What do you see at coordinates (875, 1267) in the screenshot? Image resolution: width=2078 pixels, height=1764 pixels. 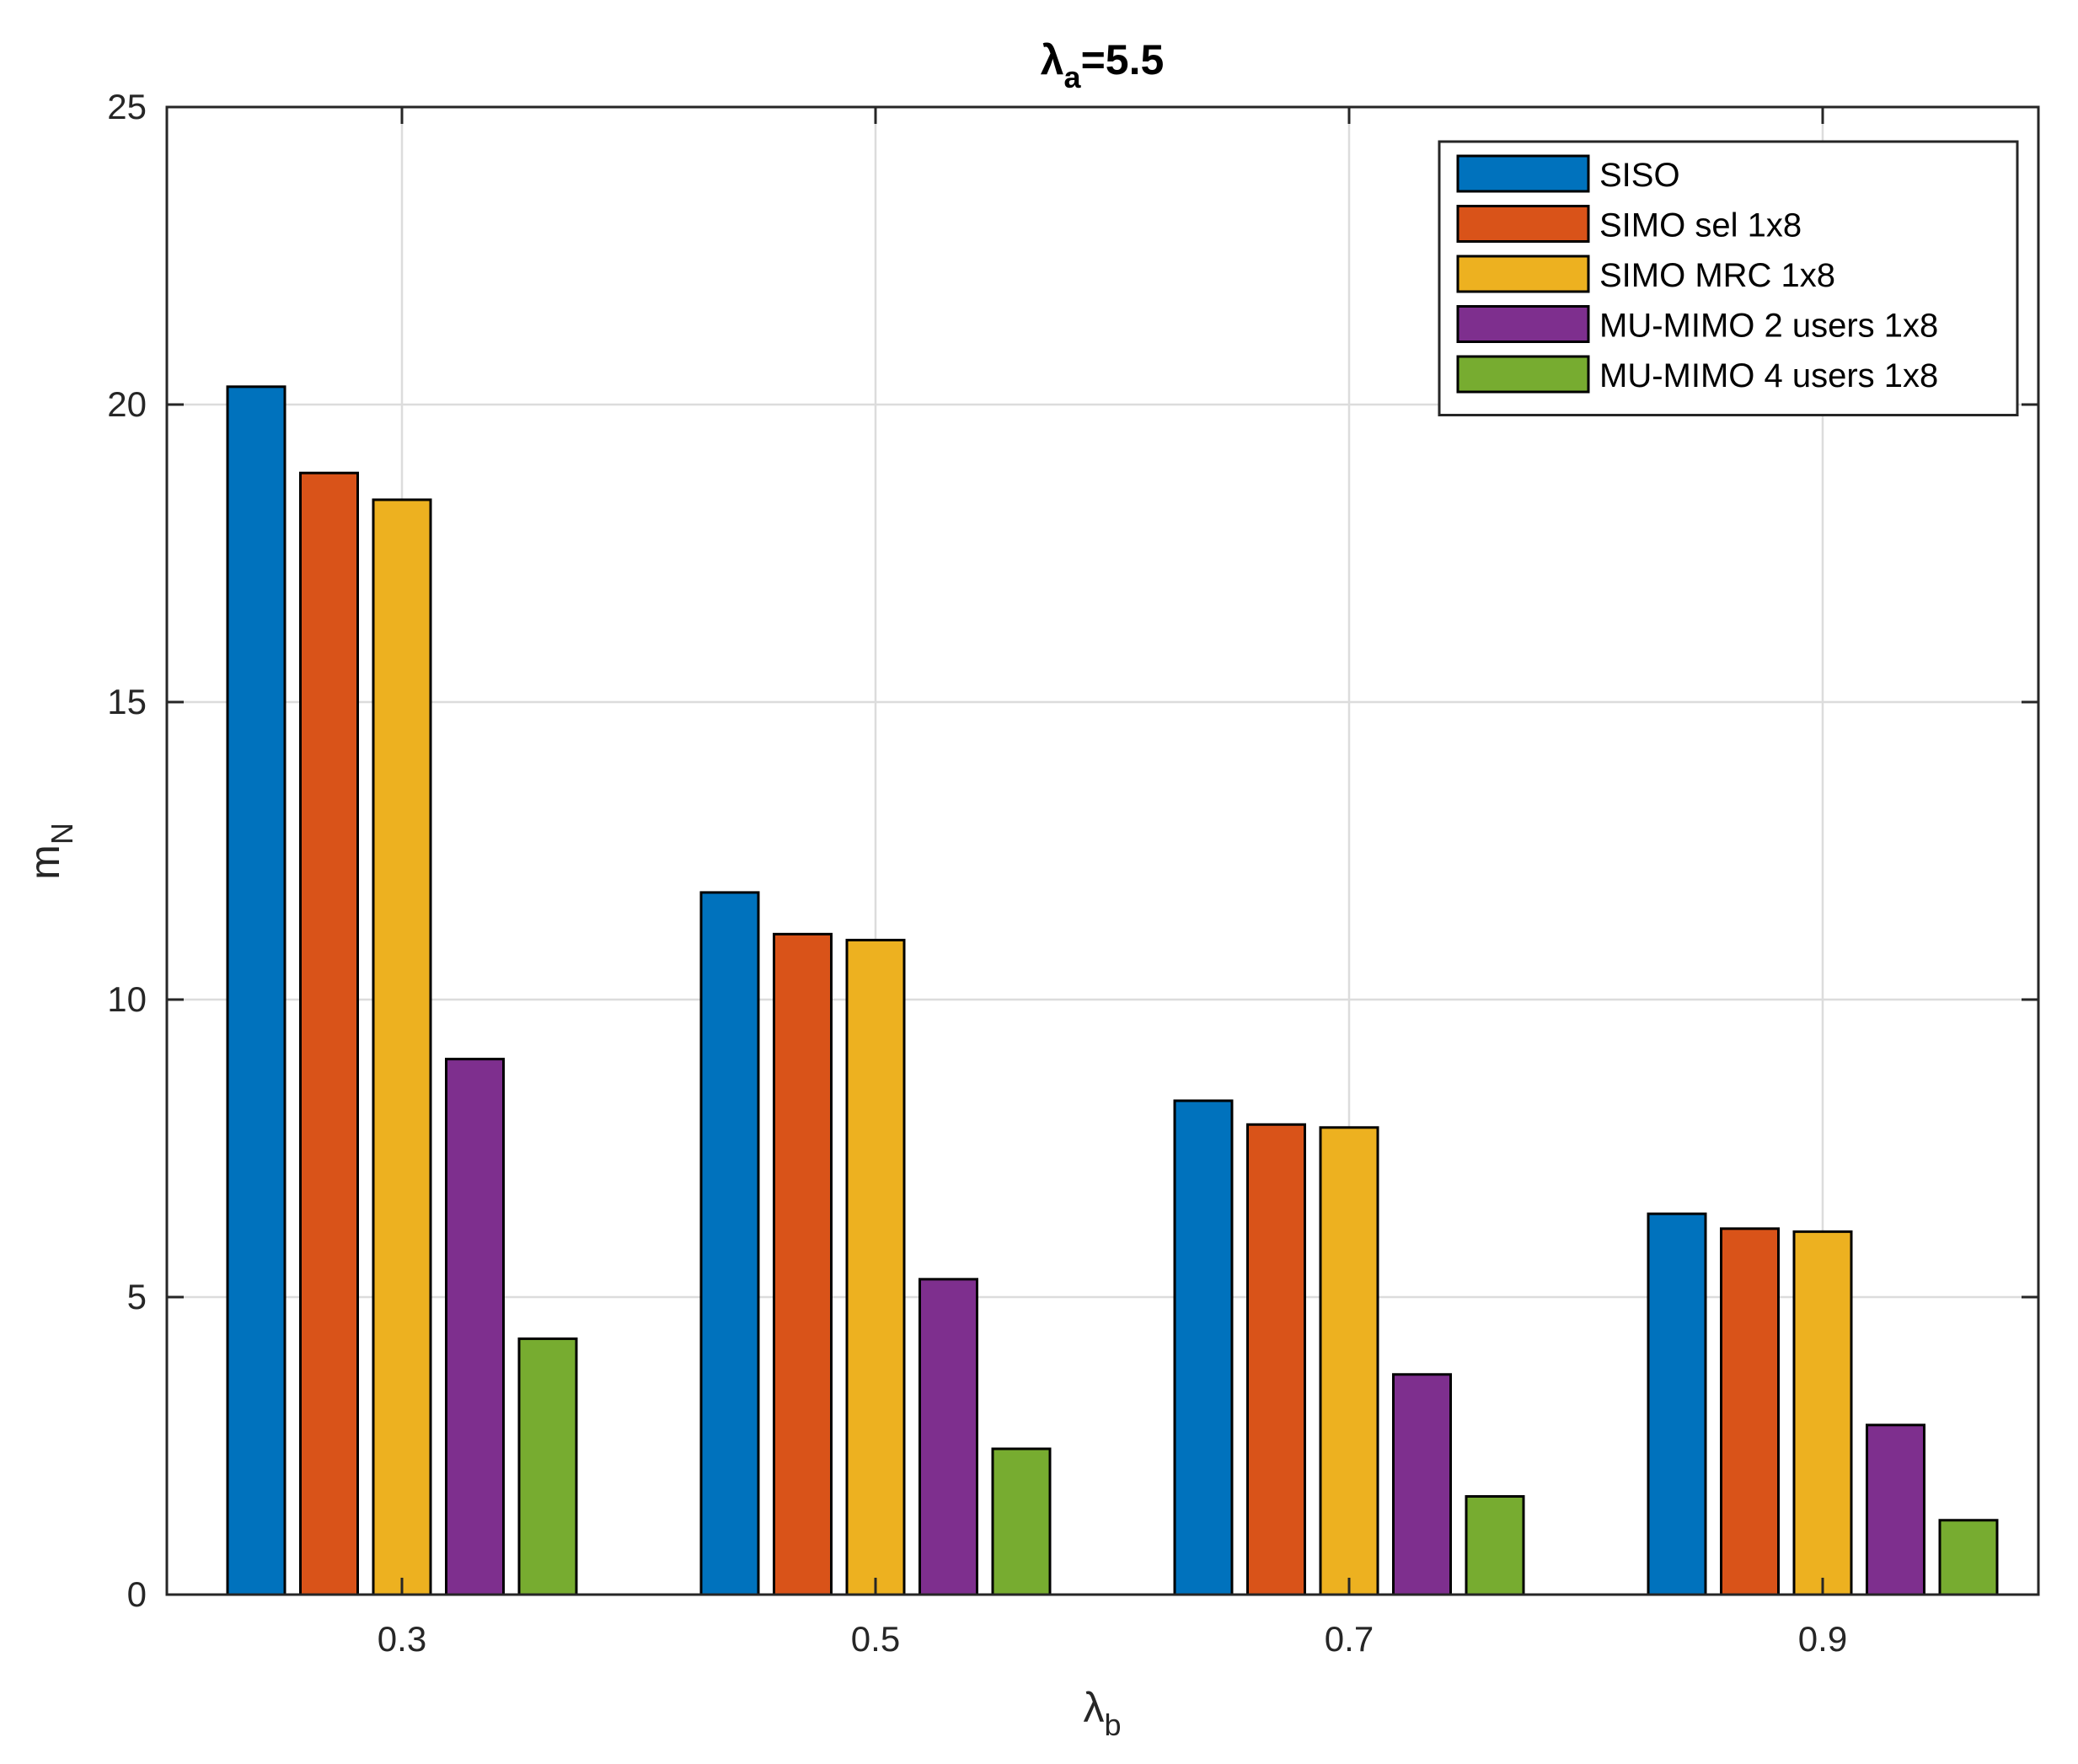 I see `bar-simo-mrc-1x8-0.5` at bounding box center [875, 1267].